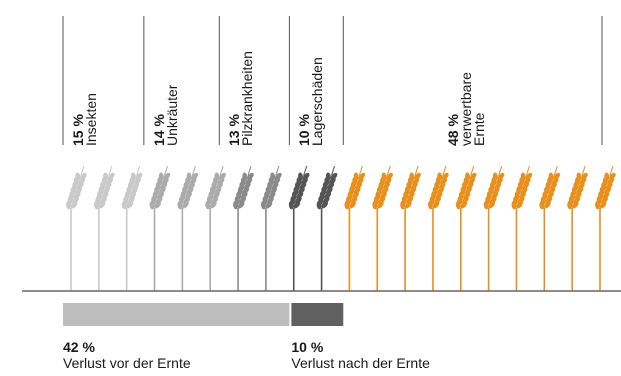  What do you see at coordinates (478, 129) in the screenshot?
I see `category-name: Ernte` at bounding box center [478, 129].